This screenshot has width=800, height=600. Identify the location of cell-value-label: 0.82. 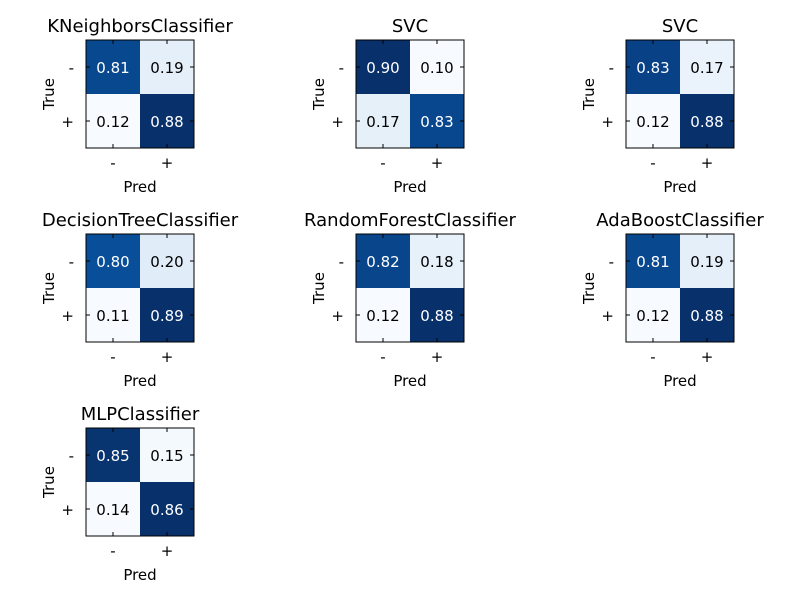
(382, 262).